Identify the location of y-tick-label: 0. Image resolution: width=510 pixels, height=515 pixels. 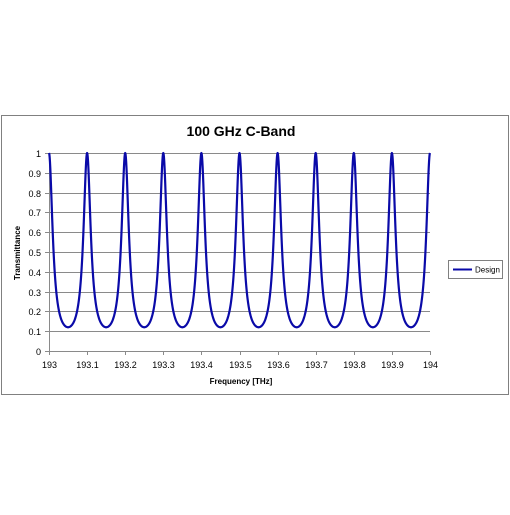
(38, 352).